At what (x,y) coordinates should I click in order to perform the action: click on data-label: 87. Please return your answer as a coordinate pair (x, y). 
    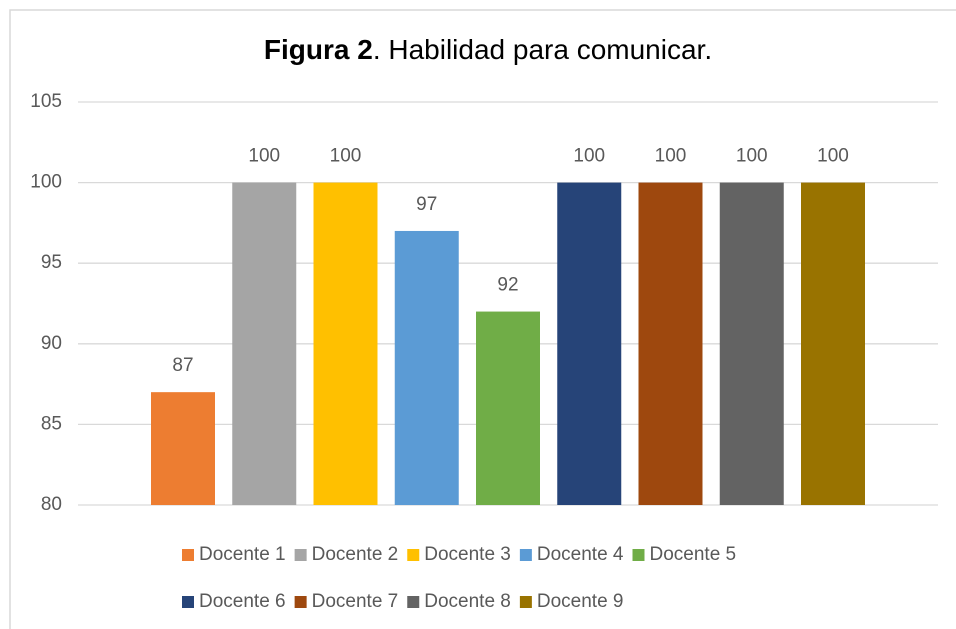
    Looking at the image, I should click on (182, 365).